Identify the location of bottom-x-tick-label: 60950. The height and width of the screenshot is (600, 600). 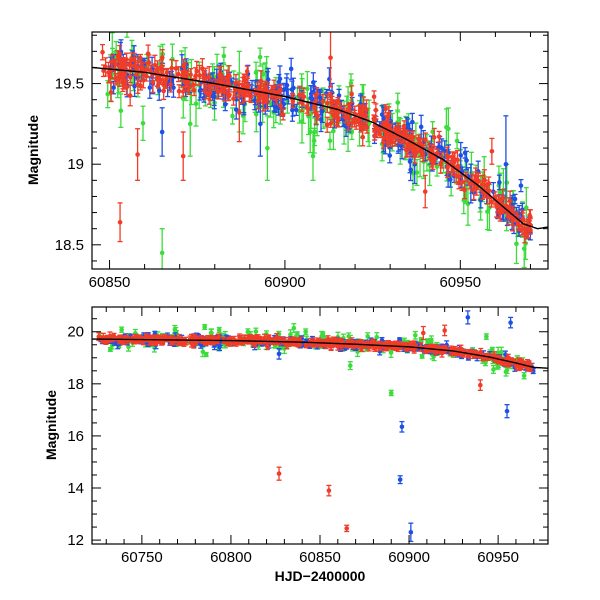
(498, 557).